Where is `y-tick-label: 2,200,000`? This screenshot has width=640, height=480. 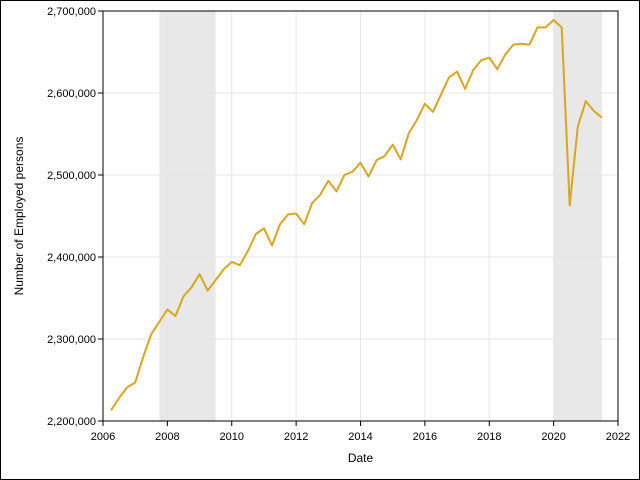 y-tick-label: 2,200,000 is located at coordinates (71, 422).